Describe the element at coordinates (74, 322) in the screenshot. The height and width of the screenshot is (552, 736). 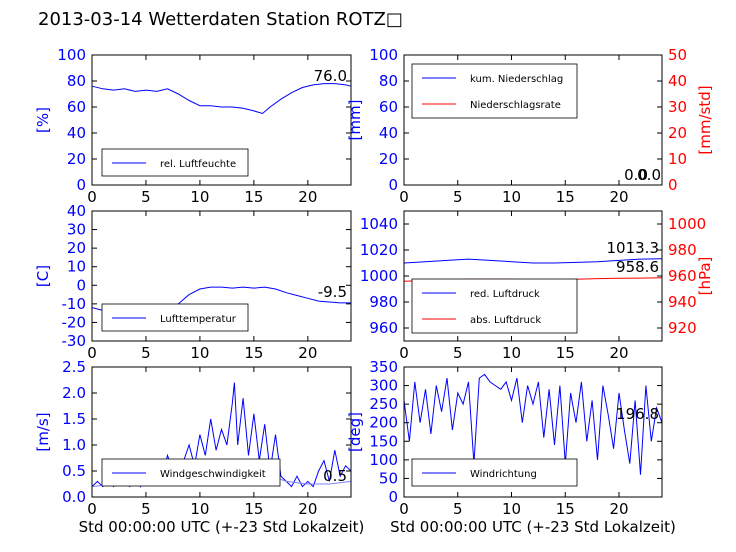
I see `y-tick-label: -20` at that location.